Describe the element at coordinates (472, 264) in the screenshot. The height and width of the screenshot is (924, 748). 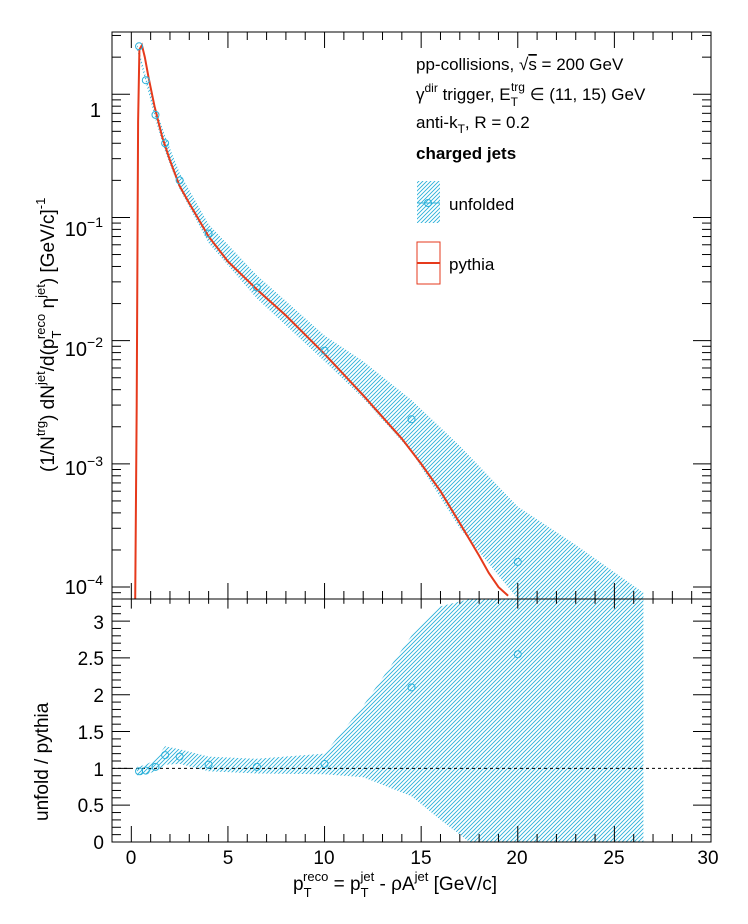
I see `legend-pythia-label: pythia` at that location.